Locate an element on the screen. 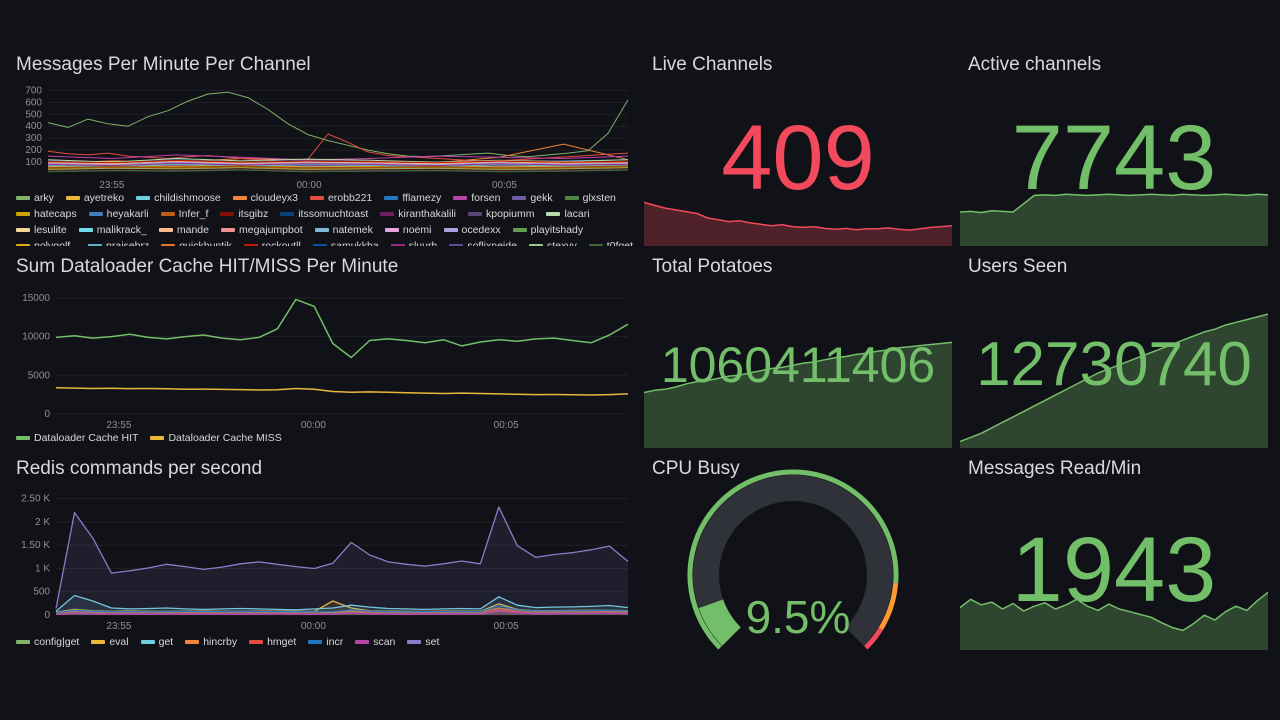 Image resolution: width=1280 pixels, height=720 pixels. y-axis-label: 500 is located at coordinates (41, 592).